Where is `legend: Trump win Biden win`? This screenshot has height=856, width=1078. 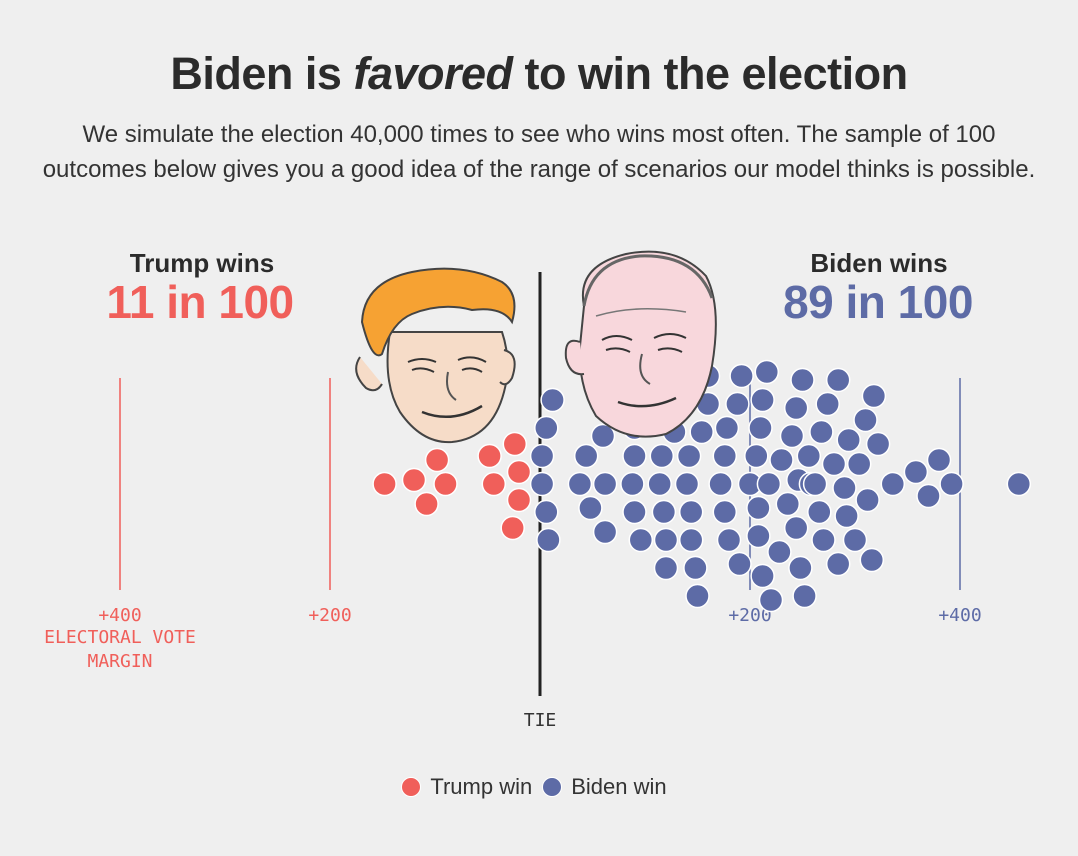
legend: Trump win Biden win is located at coordinates (539, 787).